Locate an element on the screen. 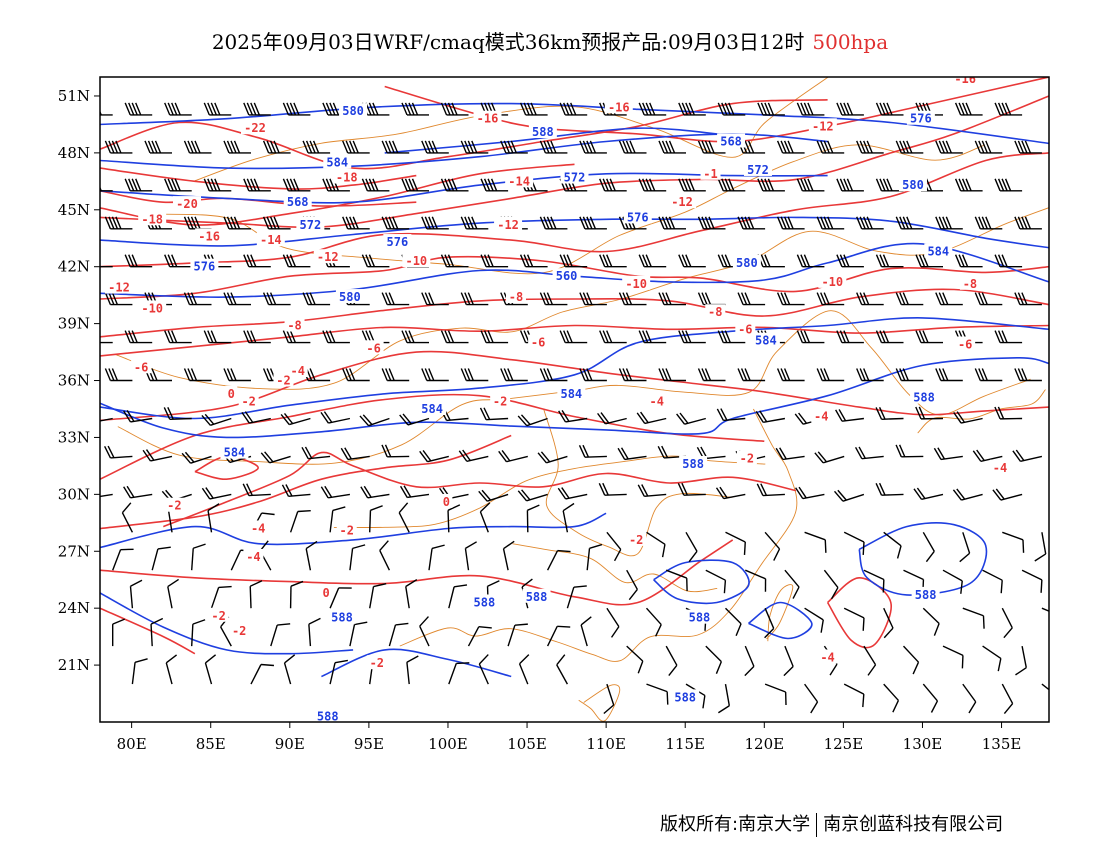  temp-contour-label: -6 is located at coordinates (965, 344).